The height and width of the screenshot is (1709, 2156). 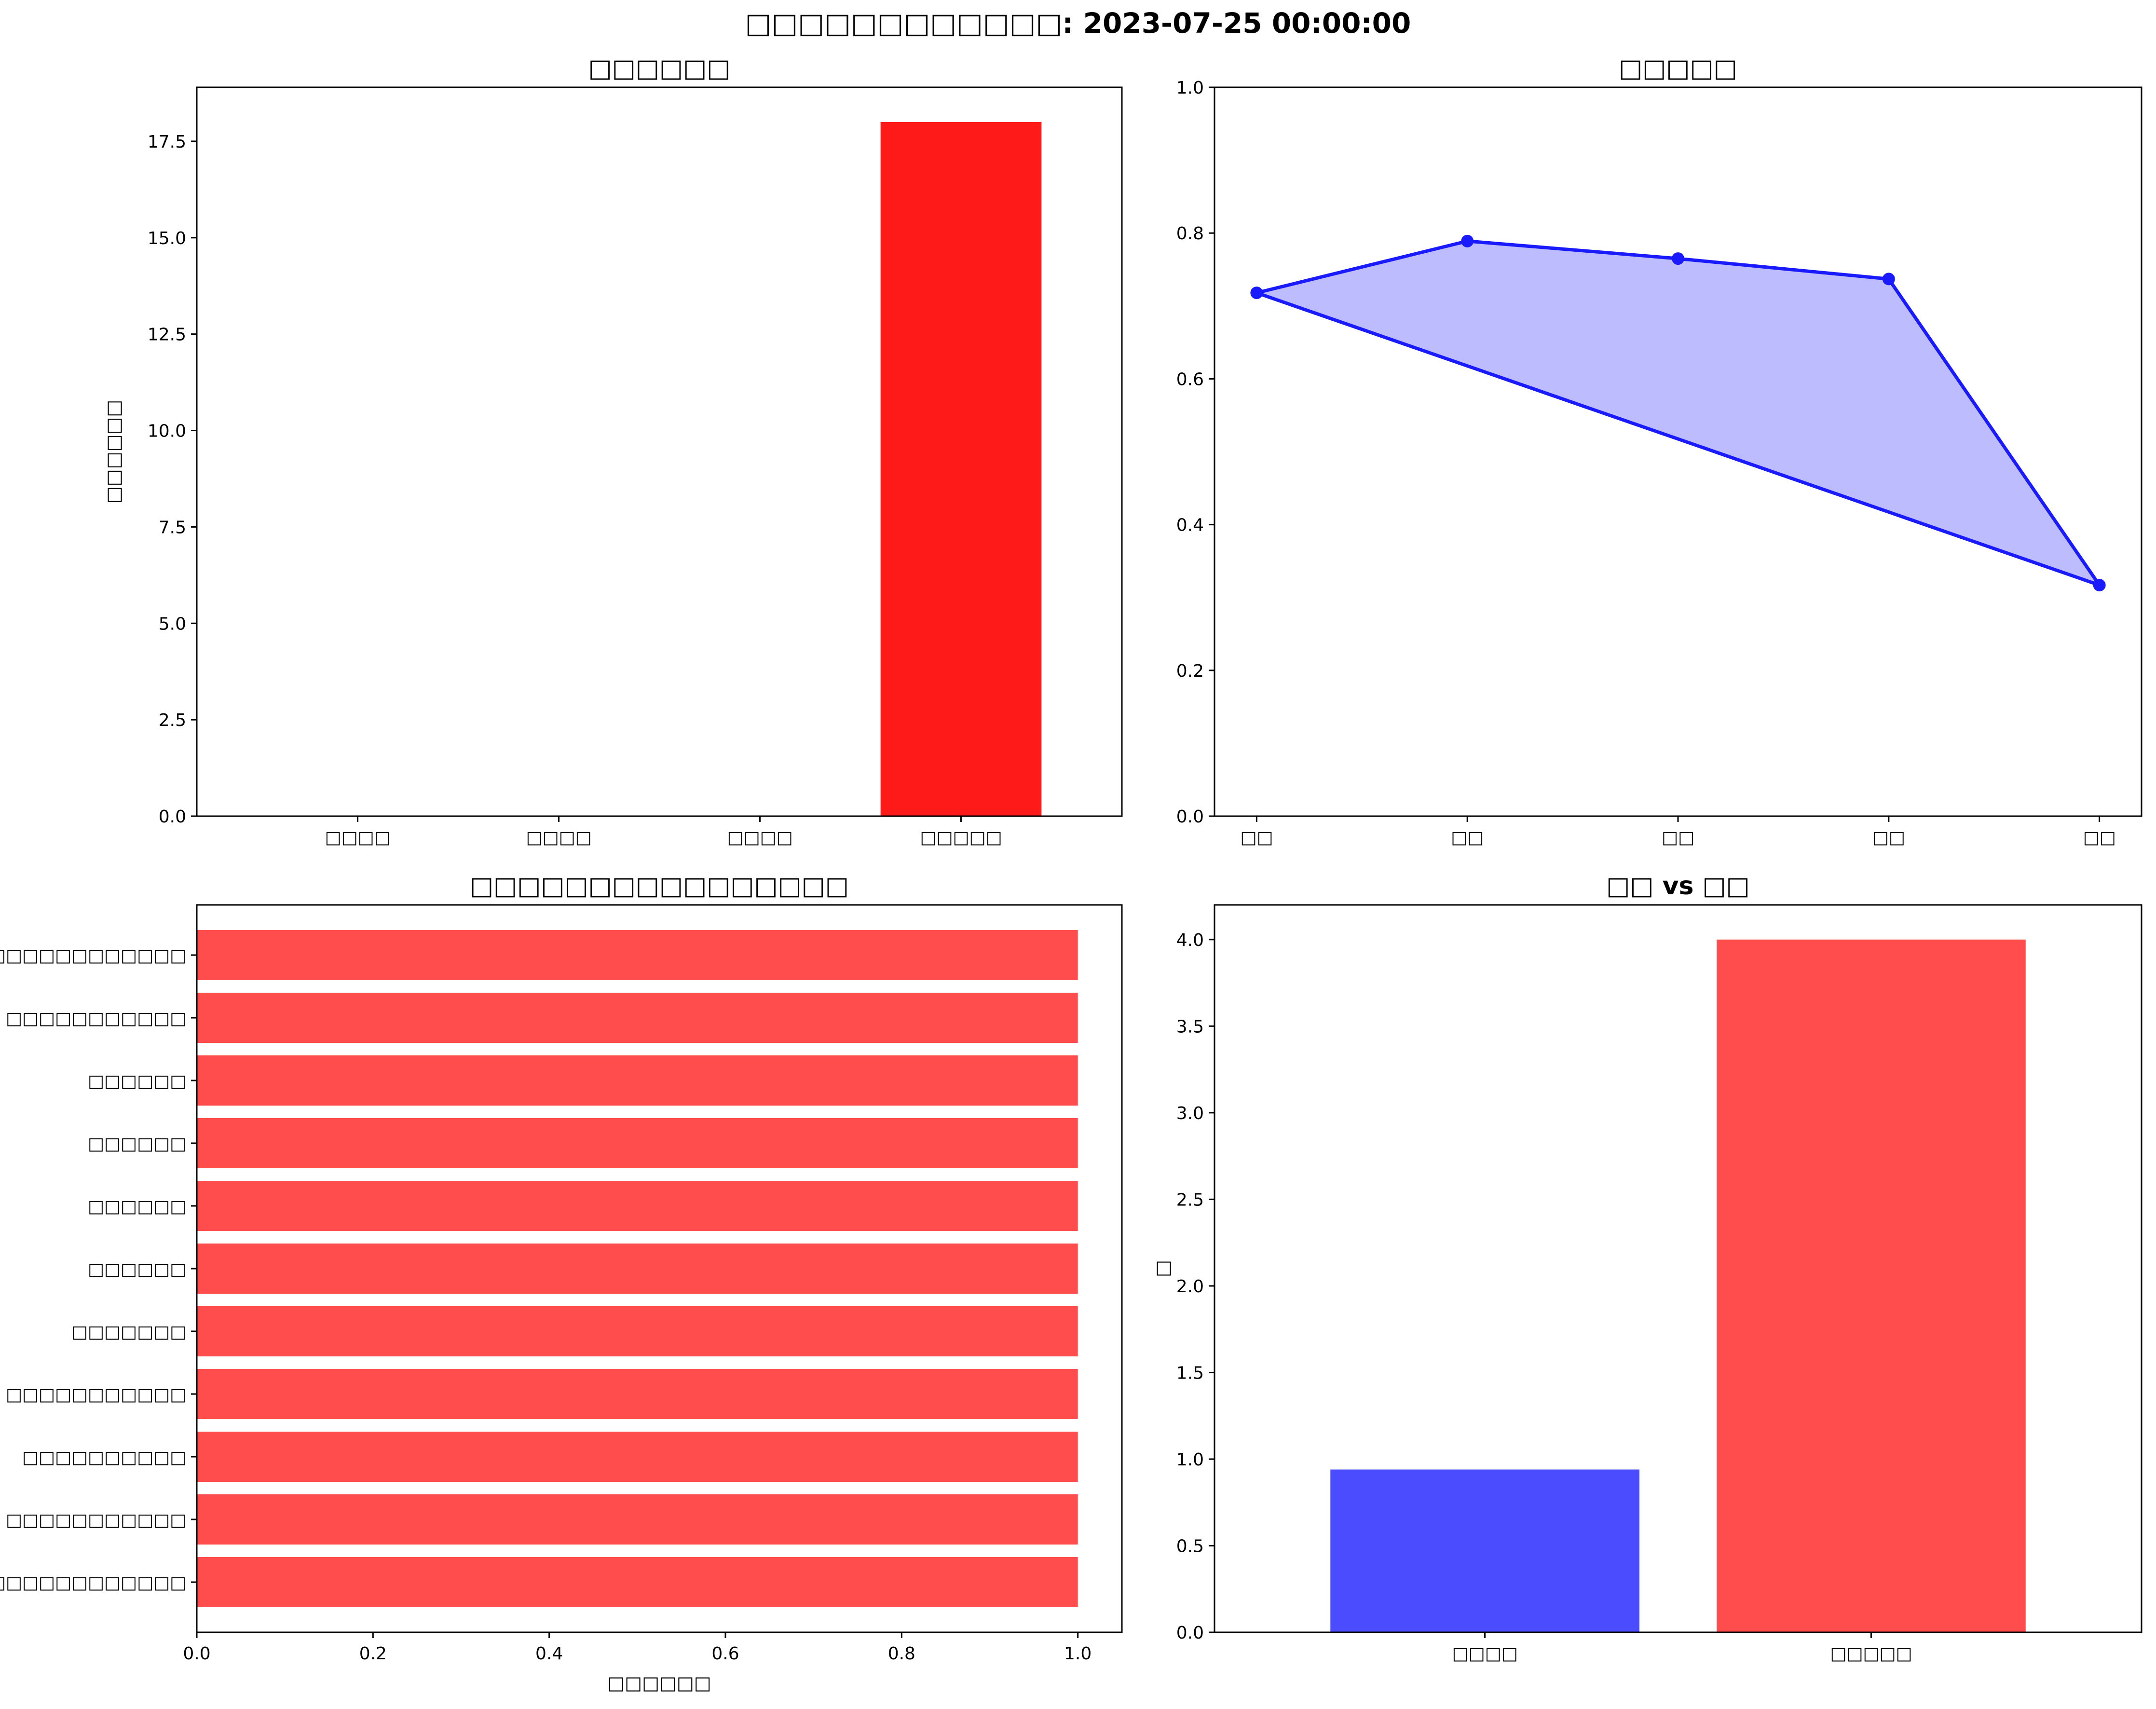 I want to click on y-tick-label-1-5: 1.0, so click(x=1190, y=88).